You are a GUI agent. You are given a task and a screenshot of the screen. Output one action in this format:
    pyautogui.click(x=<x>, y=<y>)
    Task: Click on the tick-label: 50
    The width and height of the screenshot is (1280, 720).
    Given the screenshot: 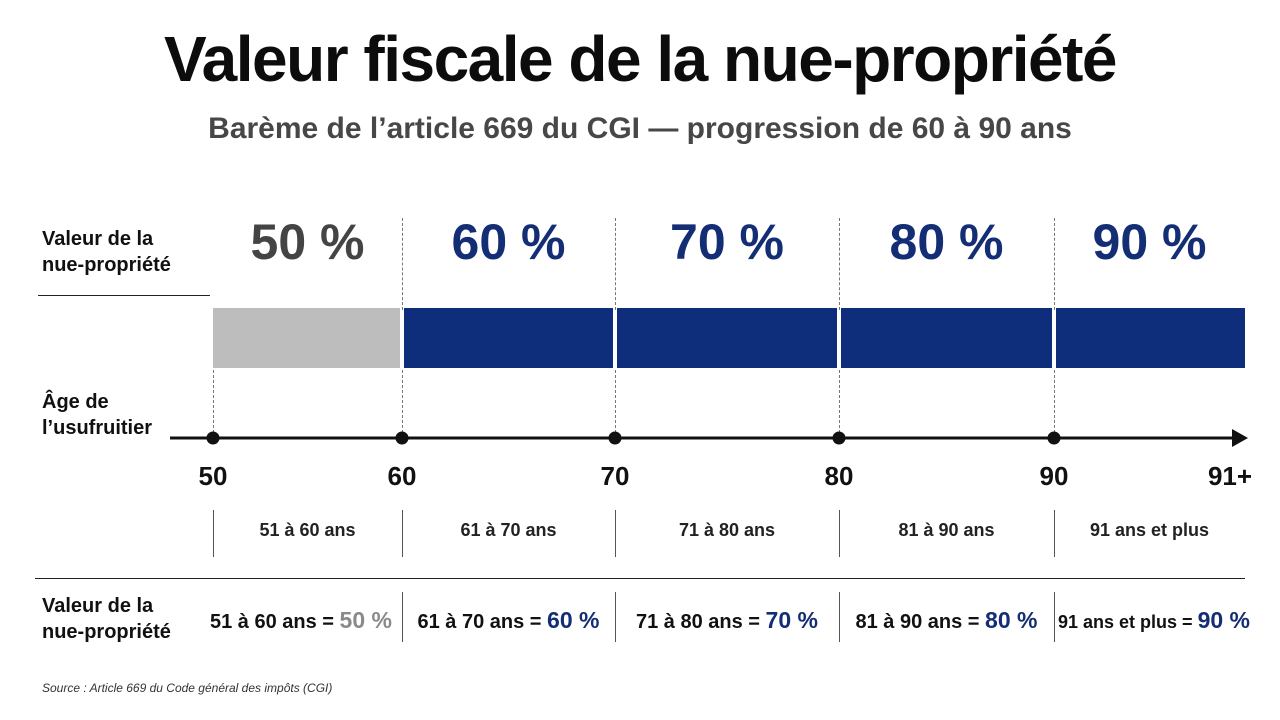 What is the action you would take?
    pyautogui.click(x=213, y=476)
    